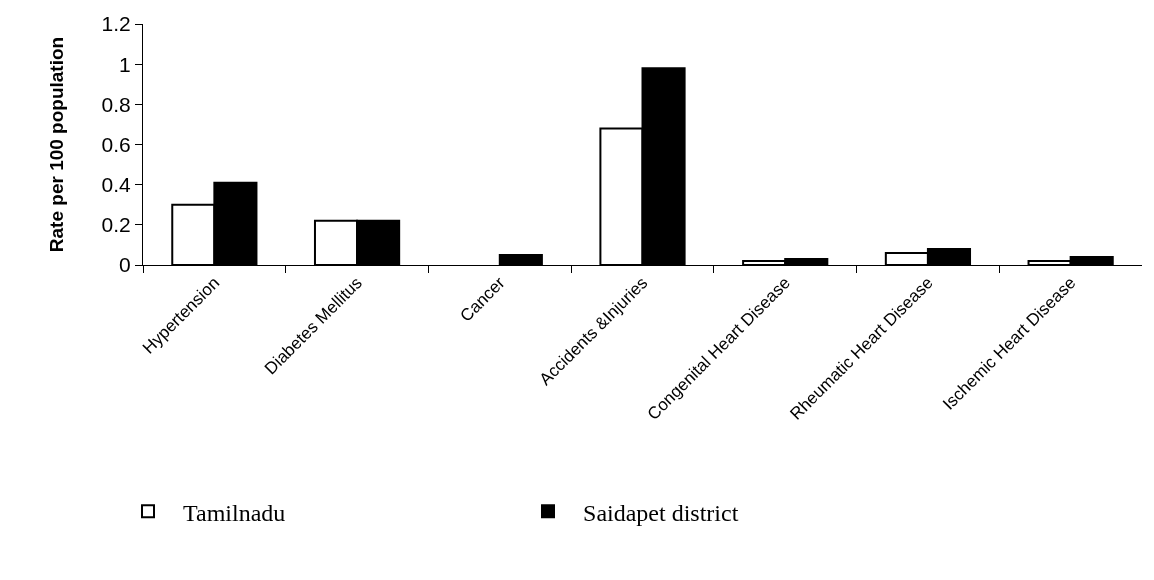  What do you see at coordinates (234, 512) in the screenshot?
I see `legend-label: Tamilnadu` at bounding box center [234, 512].